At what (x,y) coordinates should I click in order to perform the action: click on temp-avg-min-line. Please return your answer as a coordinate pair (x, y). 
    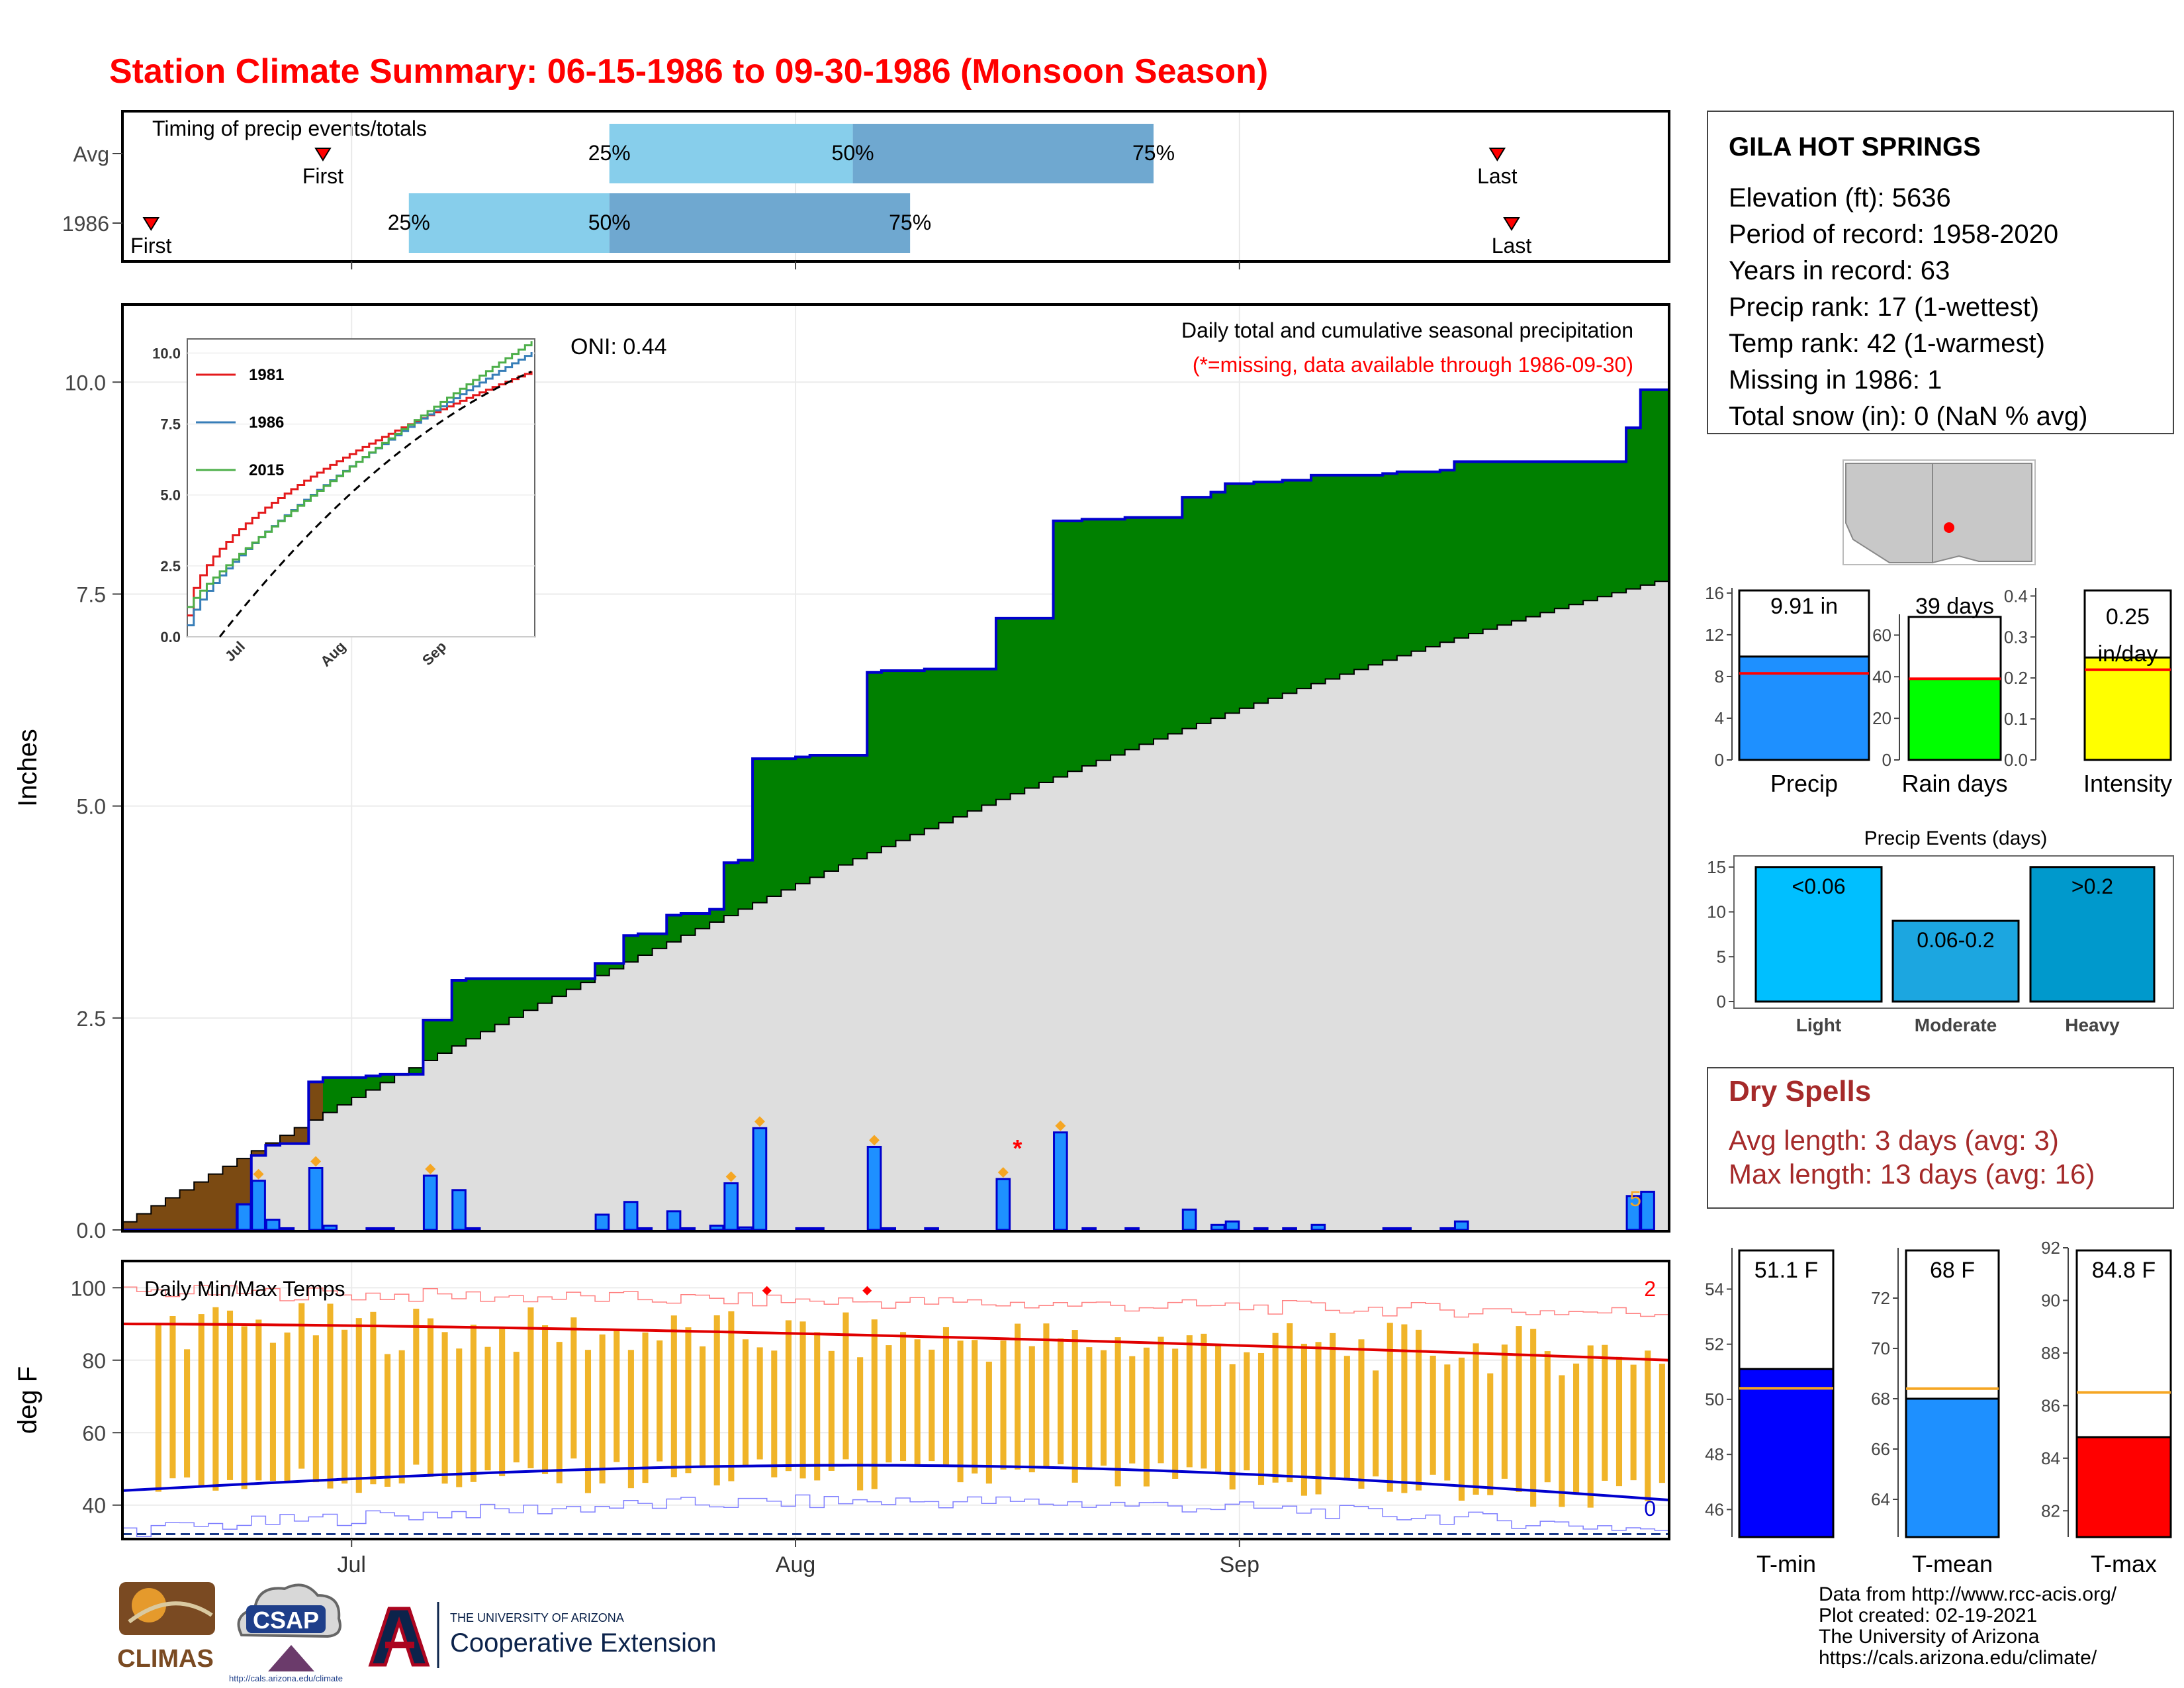
    Looking at the image, I should click on (896, 1483).